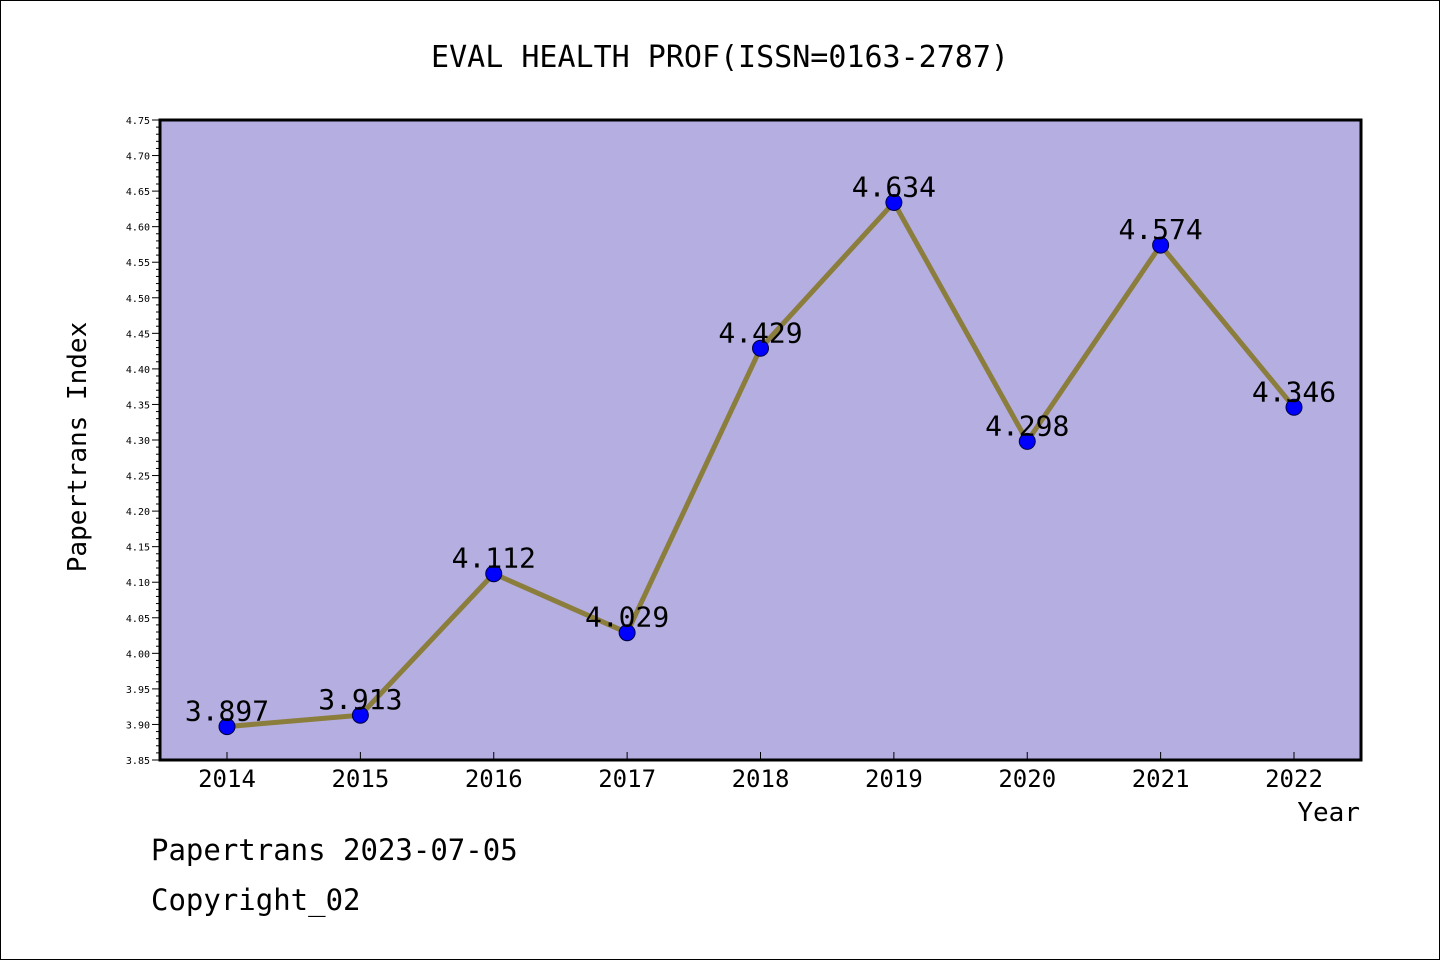 This screenshot has width=1440, height=960. I want to click on y-tick-label: 4.35, so click(138, 405).